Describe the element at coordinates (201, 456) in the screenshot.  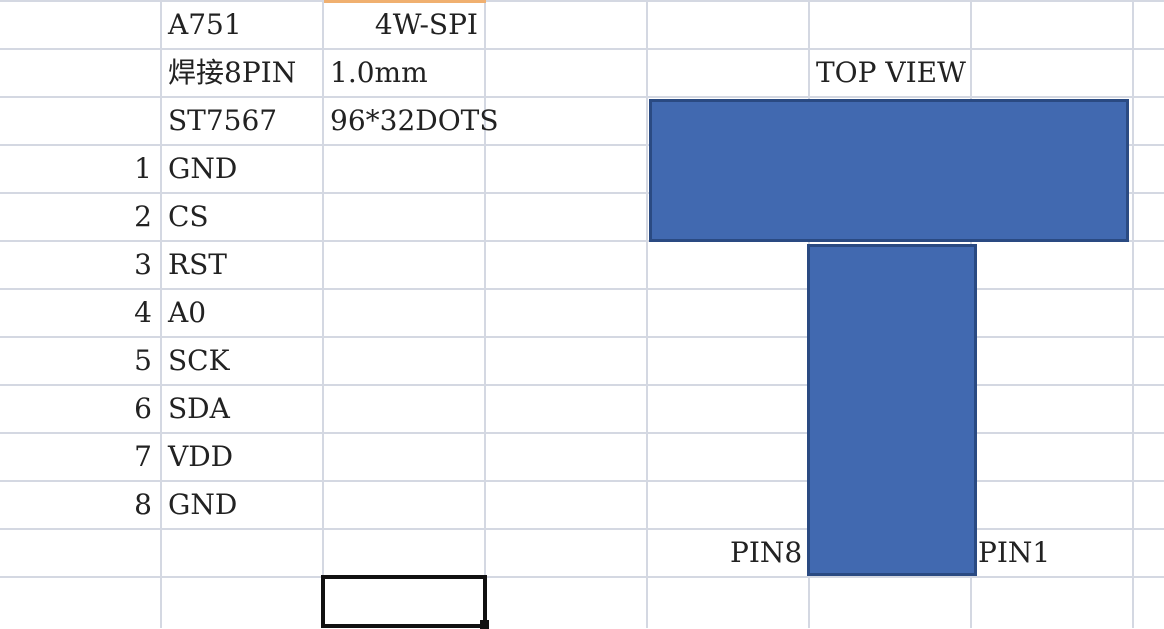
I see `pin-name: VDD` at that location.